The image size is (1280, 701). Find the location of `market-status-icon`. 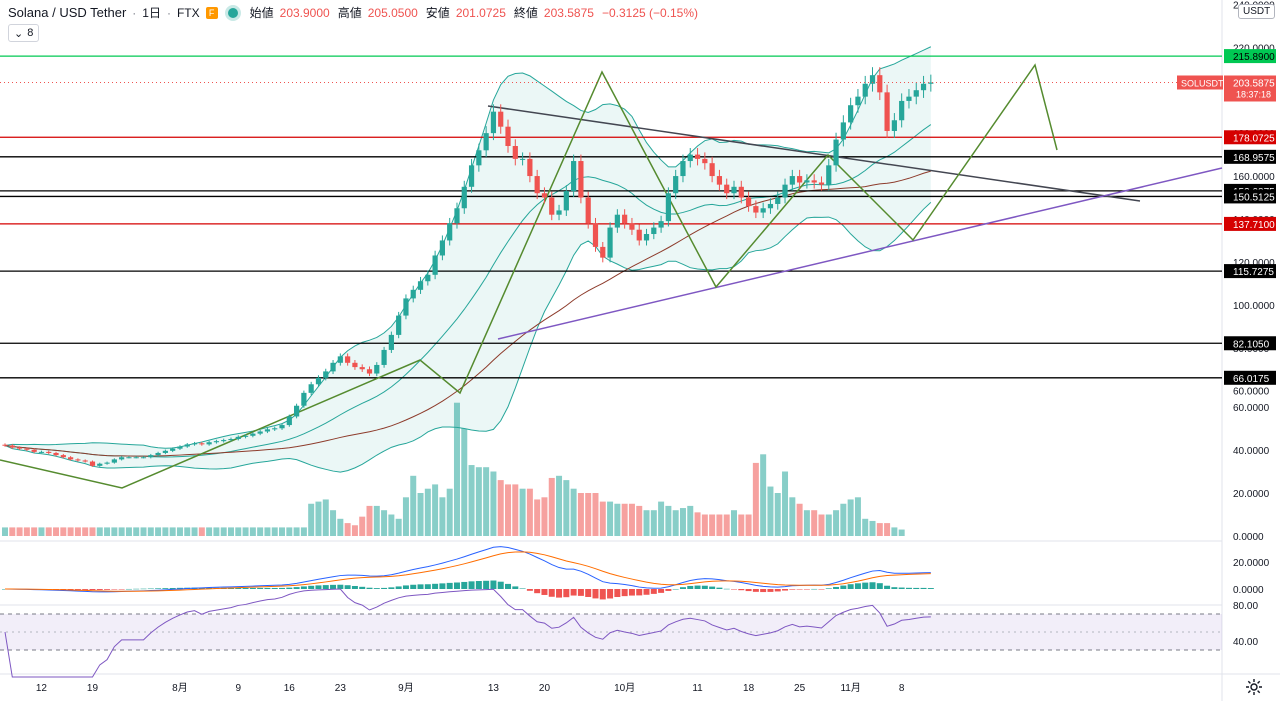

market-status-icon is located at coordinates (232, 12).